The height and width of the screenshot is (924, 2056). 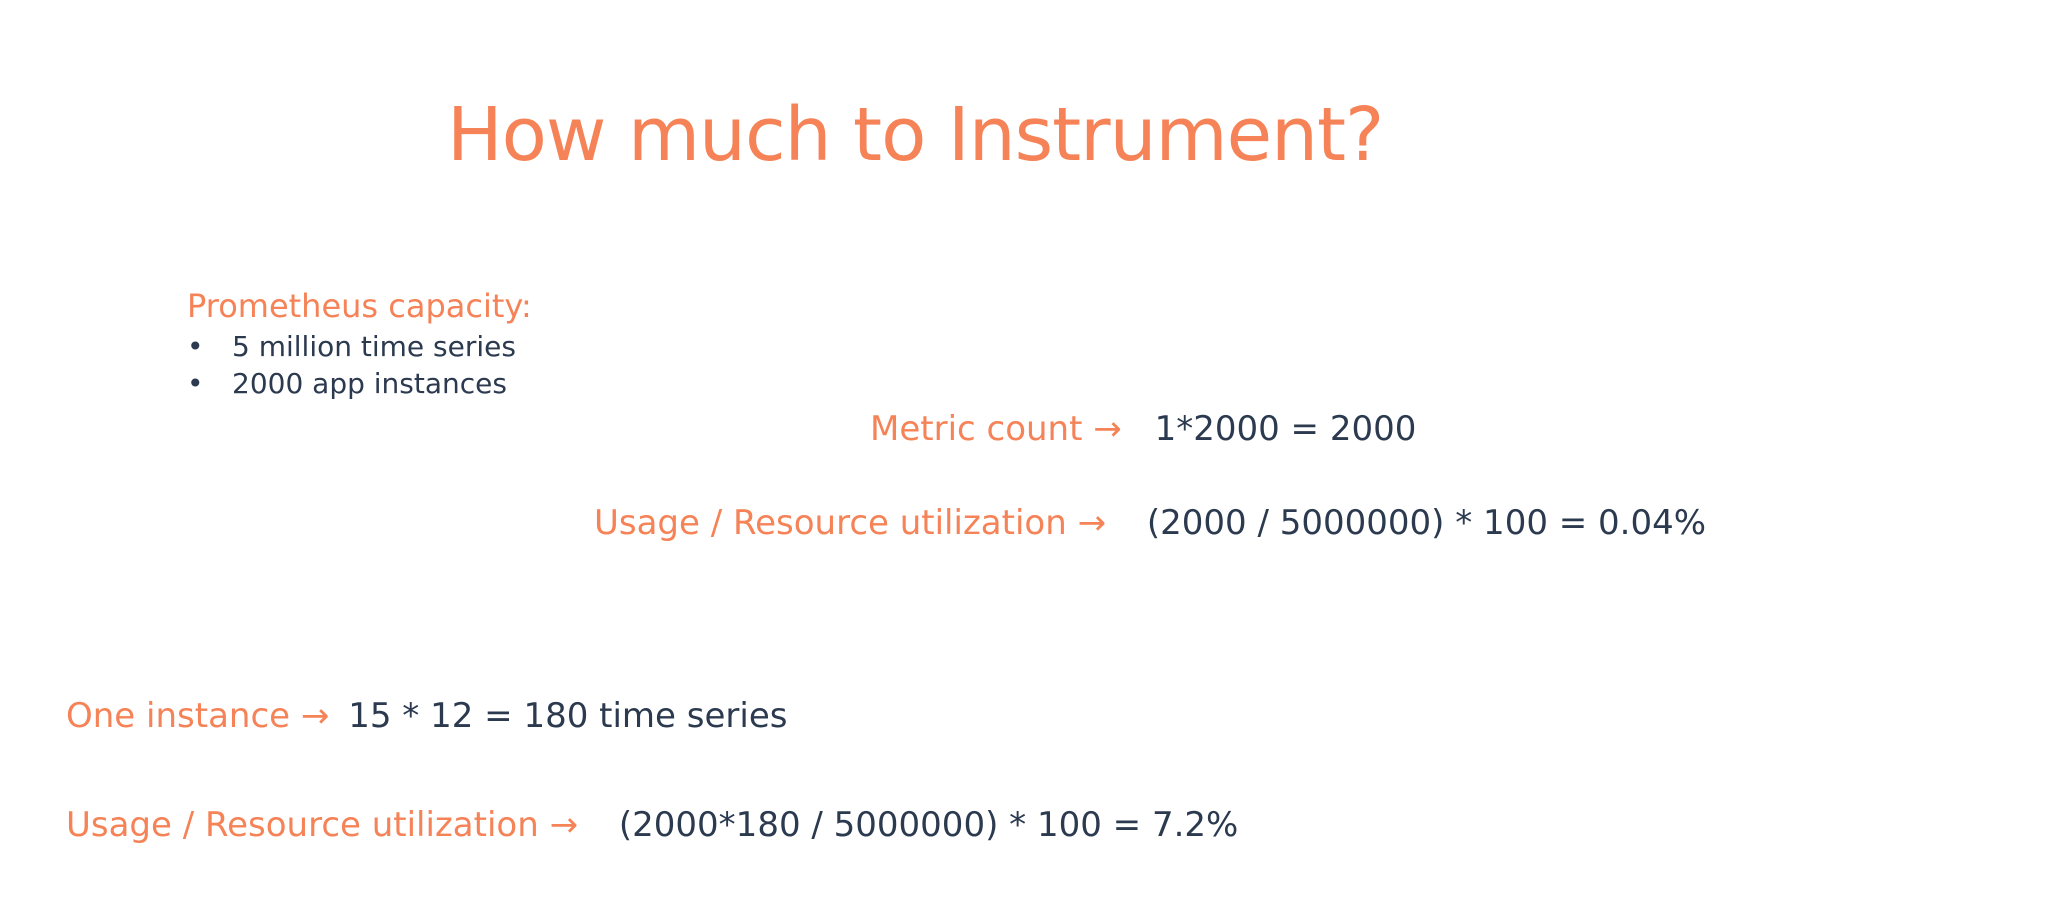 What do you see at coordinates (178, 716) in the screenshot?
I see `one-instance-label: One instance` at bounding box center [178, 716].